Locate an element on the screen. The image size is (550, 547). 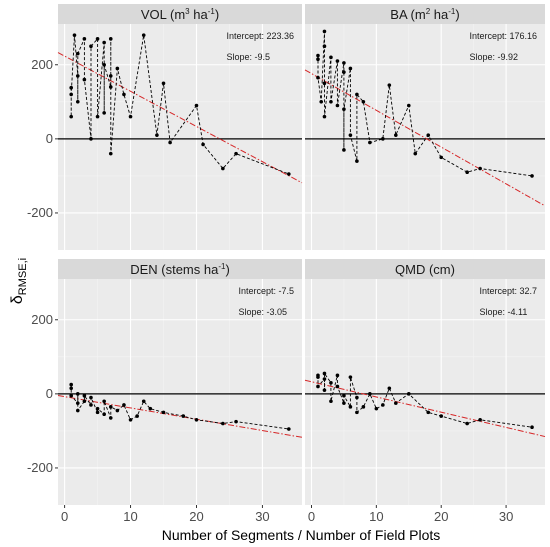
y-axis-title-main: δ is located at coordinates (17, 299).